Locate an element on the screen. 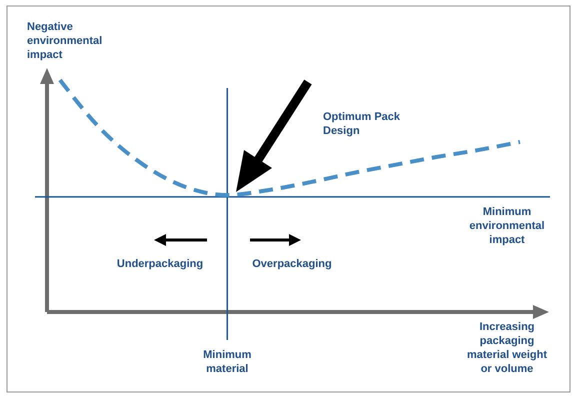  annotation: Underpackaging is located at coordinates (160, 264).